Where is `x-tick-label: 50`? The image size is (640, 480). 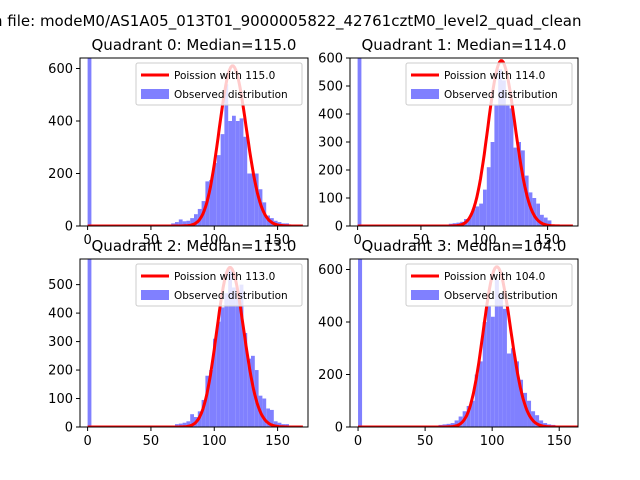
x-tick-label: 50 is located at coordinates (151, 240).